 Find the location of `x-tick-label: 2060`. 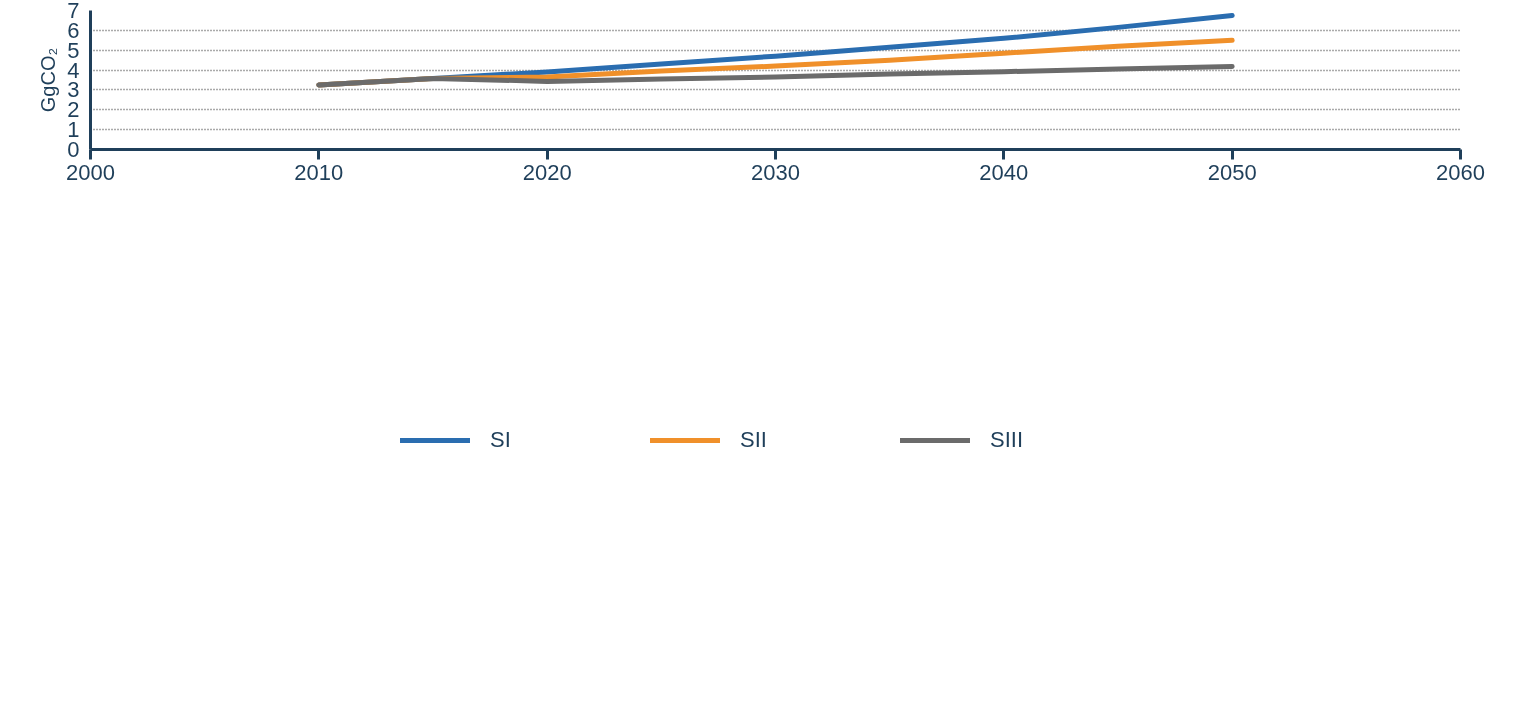

x-tick-label: 2060 is located at coordinates (1460, 172).